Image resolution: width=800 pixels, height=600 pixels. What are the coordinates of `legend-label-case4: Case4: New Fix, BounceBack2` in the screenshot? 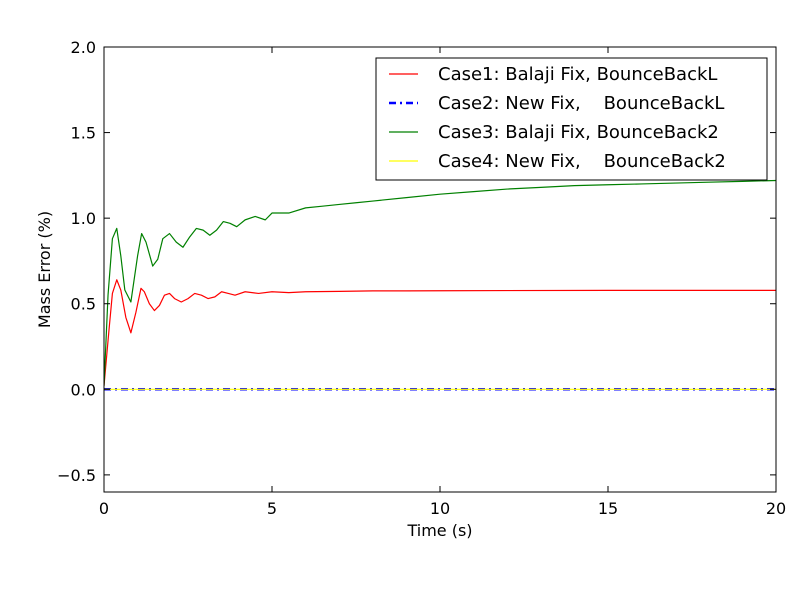 It's located at (582, 161).